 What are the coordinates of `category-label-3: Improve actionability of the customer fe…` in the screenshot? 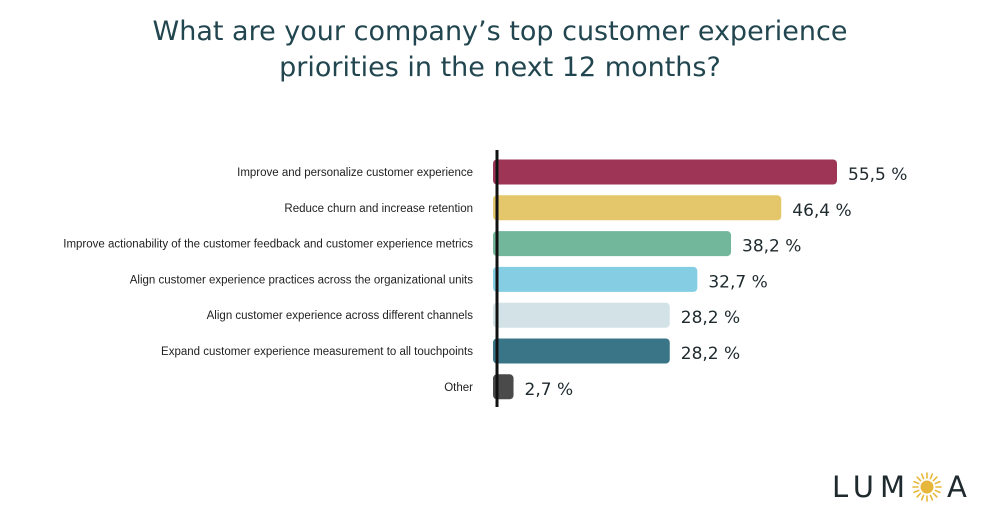 It's located at (268, 245).